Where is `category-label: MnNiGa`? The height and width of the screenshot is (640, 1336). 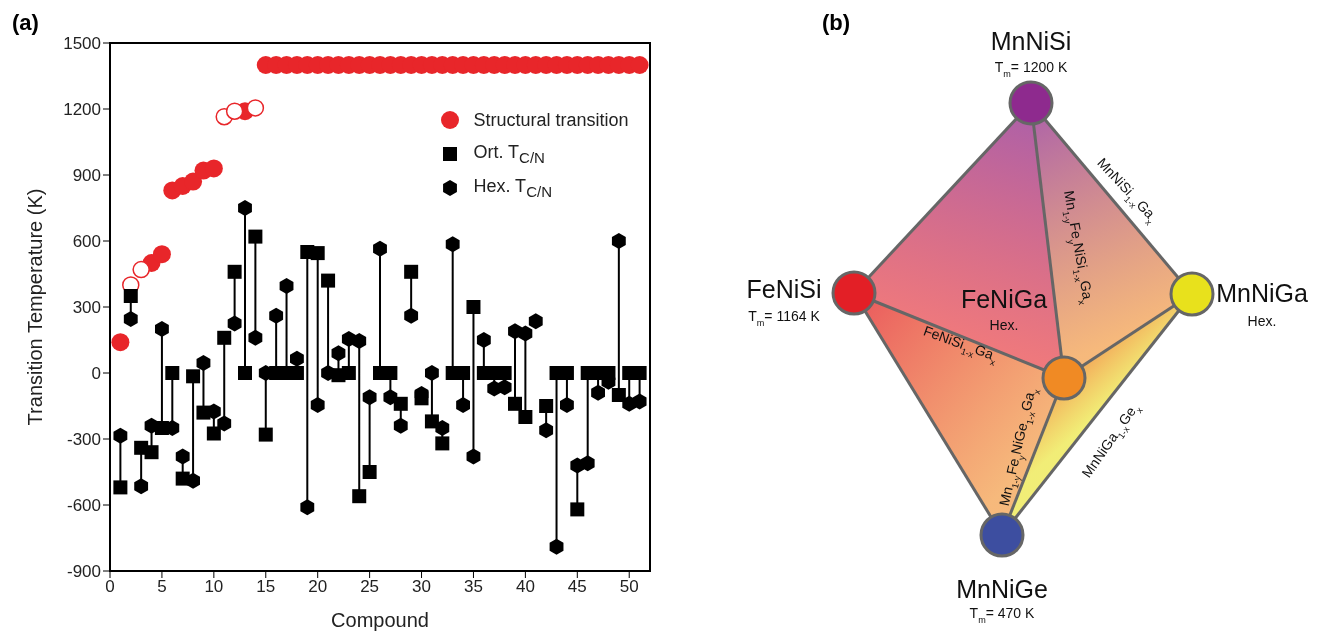
category-label: MnNiGa is located at coordinates (1261, 293).